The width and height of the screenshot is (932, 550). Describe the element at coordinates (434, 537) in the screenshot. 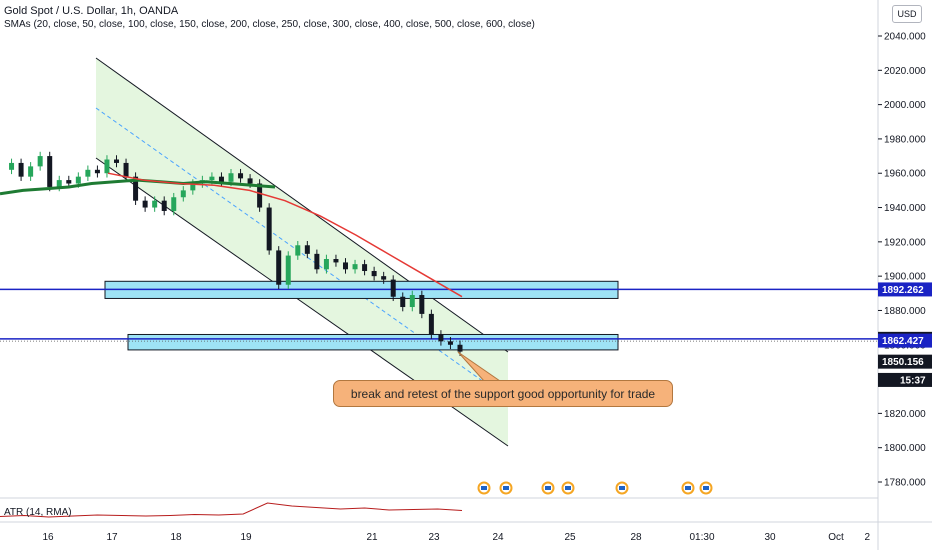

I see `x-axis-label: 23` at that location.